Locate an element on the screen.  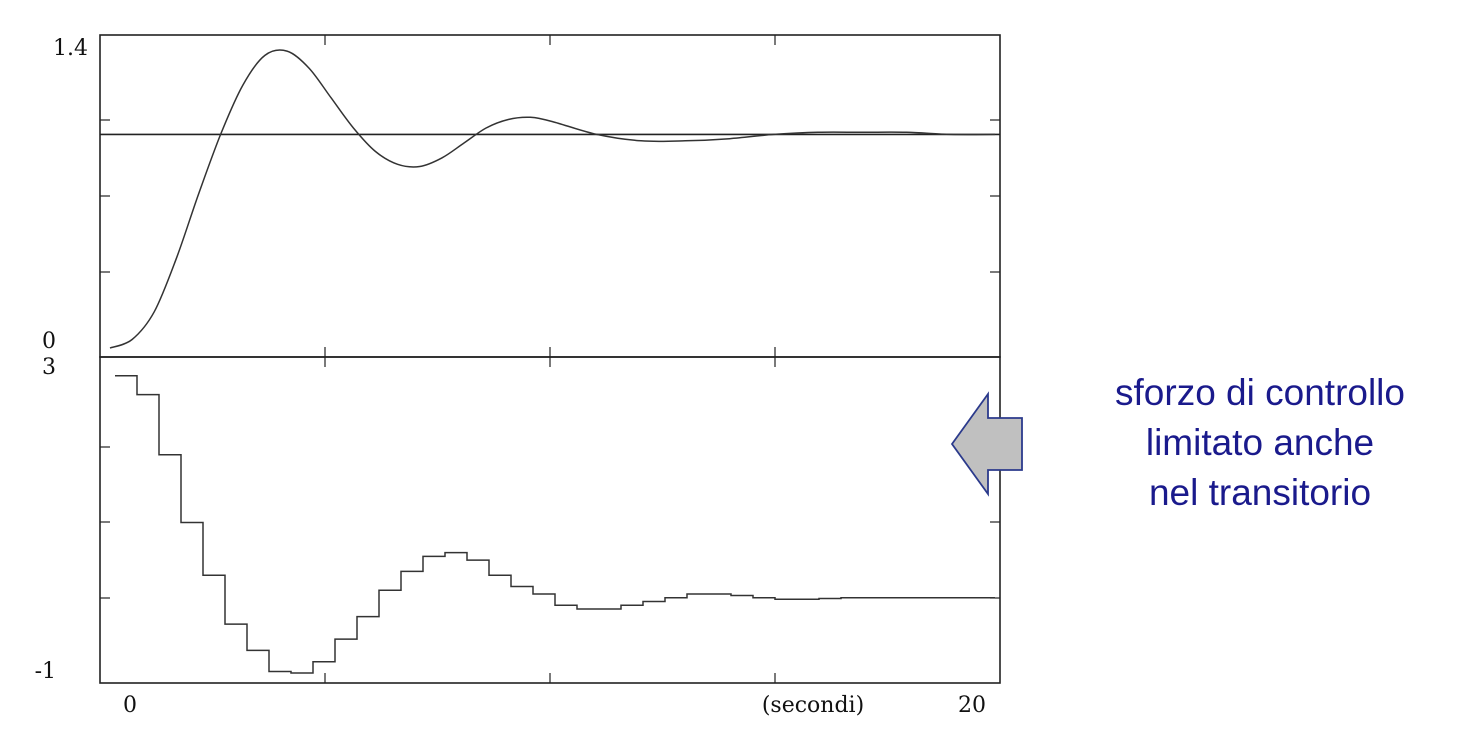
x-axis-label: (secondi) is located at coordinates (813, 705).